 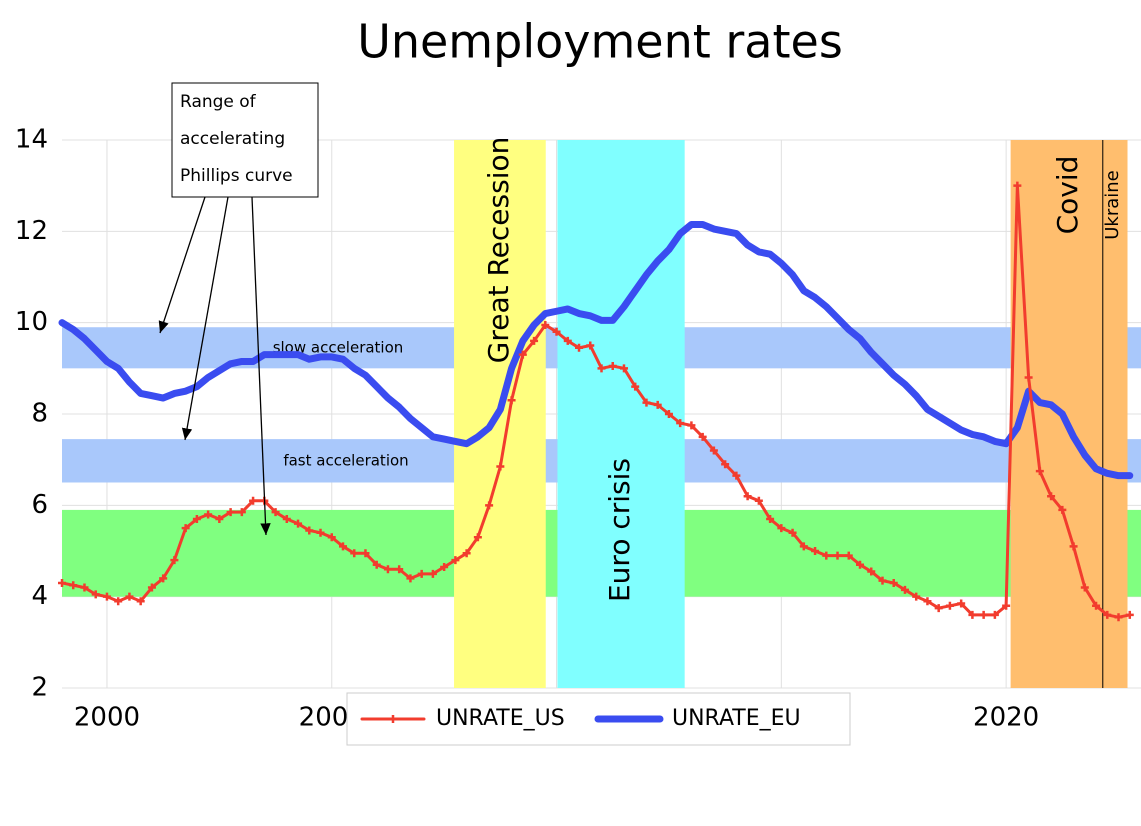 I want to click on y-tick-label: 4, so click(x=39, y=596).